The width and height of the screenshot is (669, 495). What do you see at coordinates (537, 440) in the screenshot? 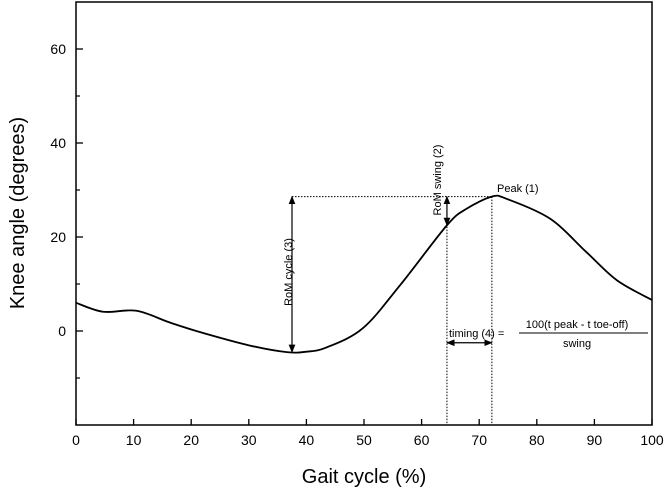
I see `x-tick-label: 80` at bounding box center [537, 440].